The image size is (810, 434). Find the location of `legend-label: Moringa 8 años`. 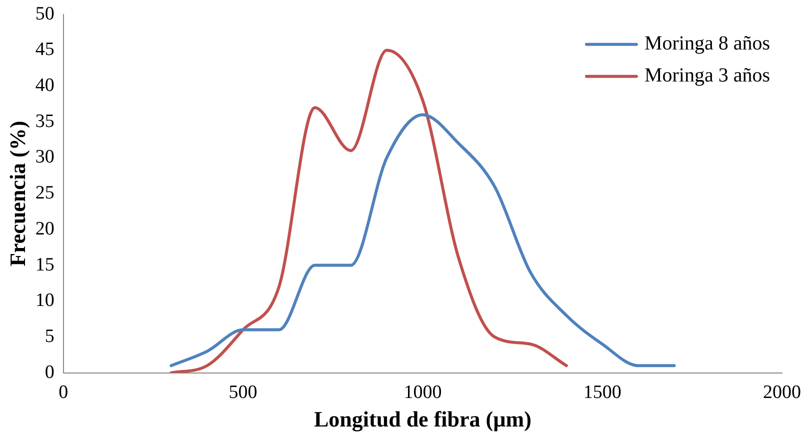

legend-label: Moringa 8 años is located at coordinates (707, 43).